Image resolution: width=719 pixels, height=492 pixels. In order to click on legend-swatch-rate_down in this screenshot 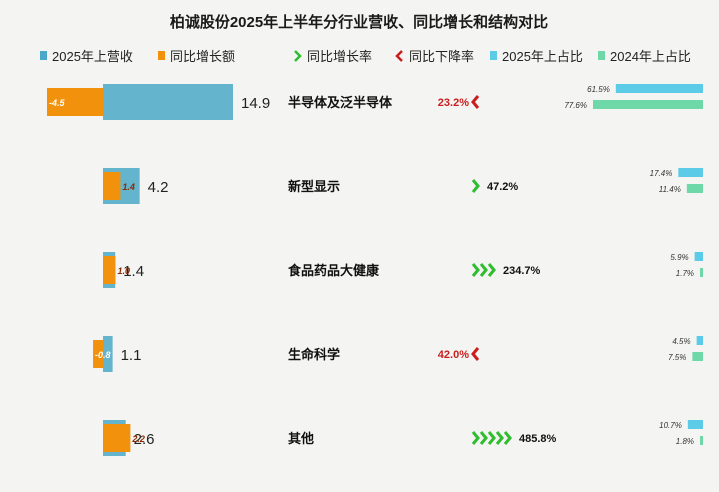, I will do `click(399, 56)`.